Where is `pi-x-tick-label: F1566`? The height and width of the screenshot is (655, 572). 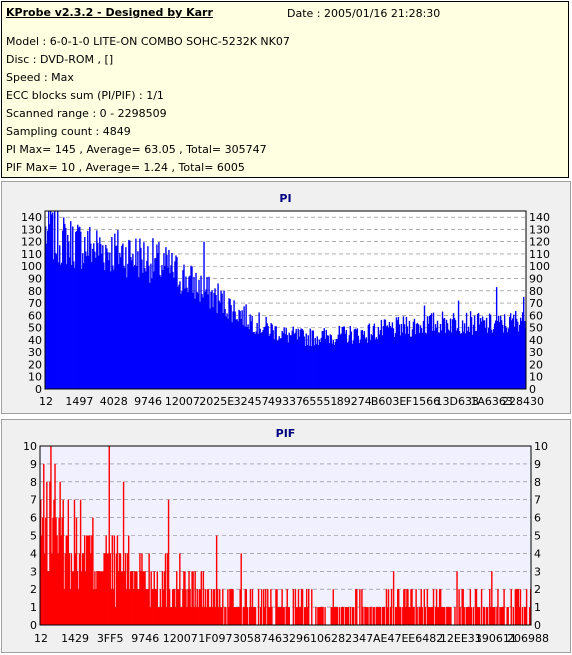 pi-x-tick-label: F1566 is located at coordinates (423, 401).